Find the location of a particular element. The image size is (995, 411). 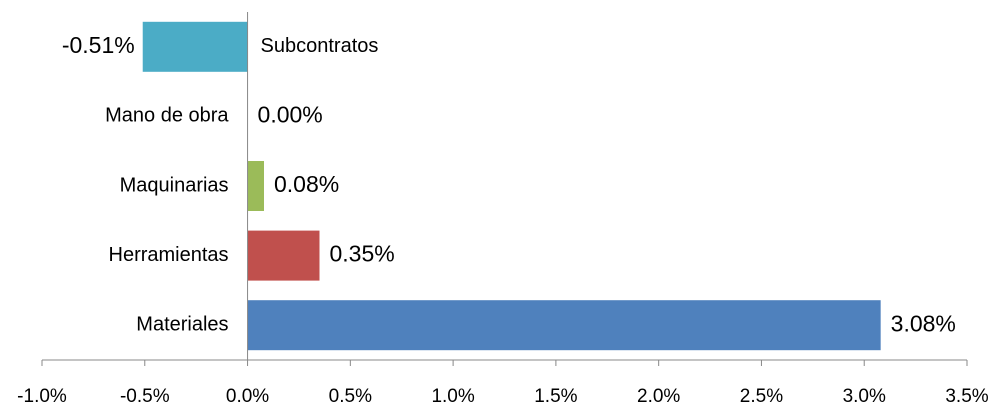

x-tick-label: -1.0% is located at coordinates (42, 396).